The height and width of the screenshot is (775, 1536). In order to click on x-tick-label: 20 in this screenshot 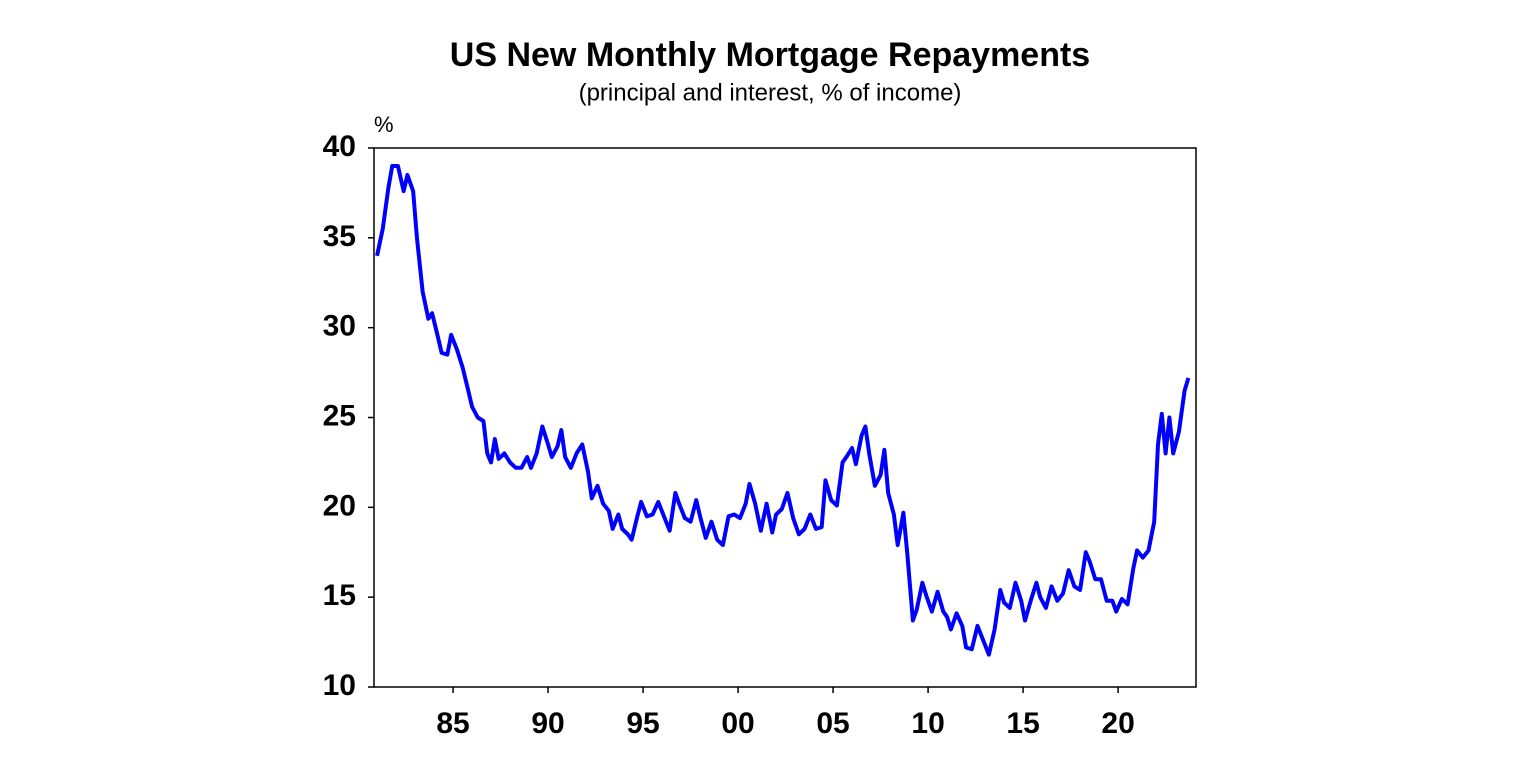, I will do `click(1117, 723)`.